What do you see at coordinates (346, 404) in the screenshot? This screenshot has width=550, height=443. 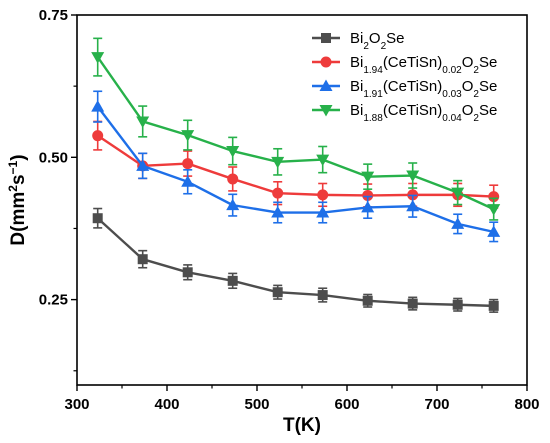 I see `x-tick-label: 600` at bounding box center [346, 404].